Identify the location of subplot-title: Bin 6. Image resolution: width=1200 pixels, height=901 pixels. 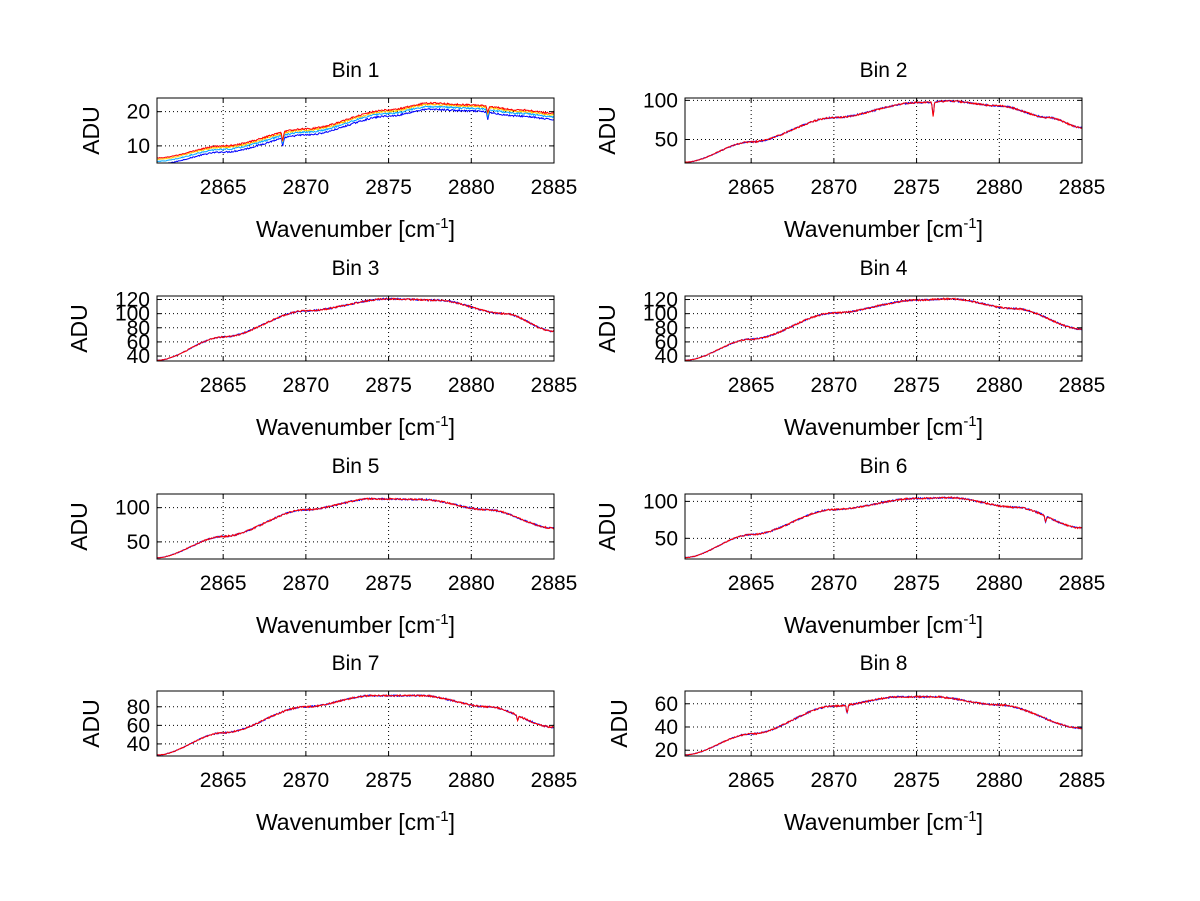
(884, 466).